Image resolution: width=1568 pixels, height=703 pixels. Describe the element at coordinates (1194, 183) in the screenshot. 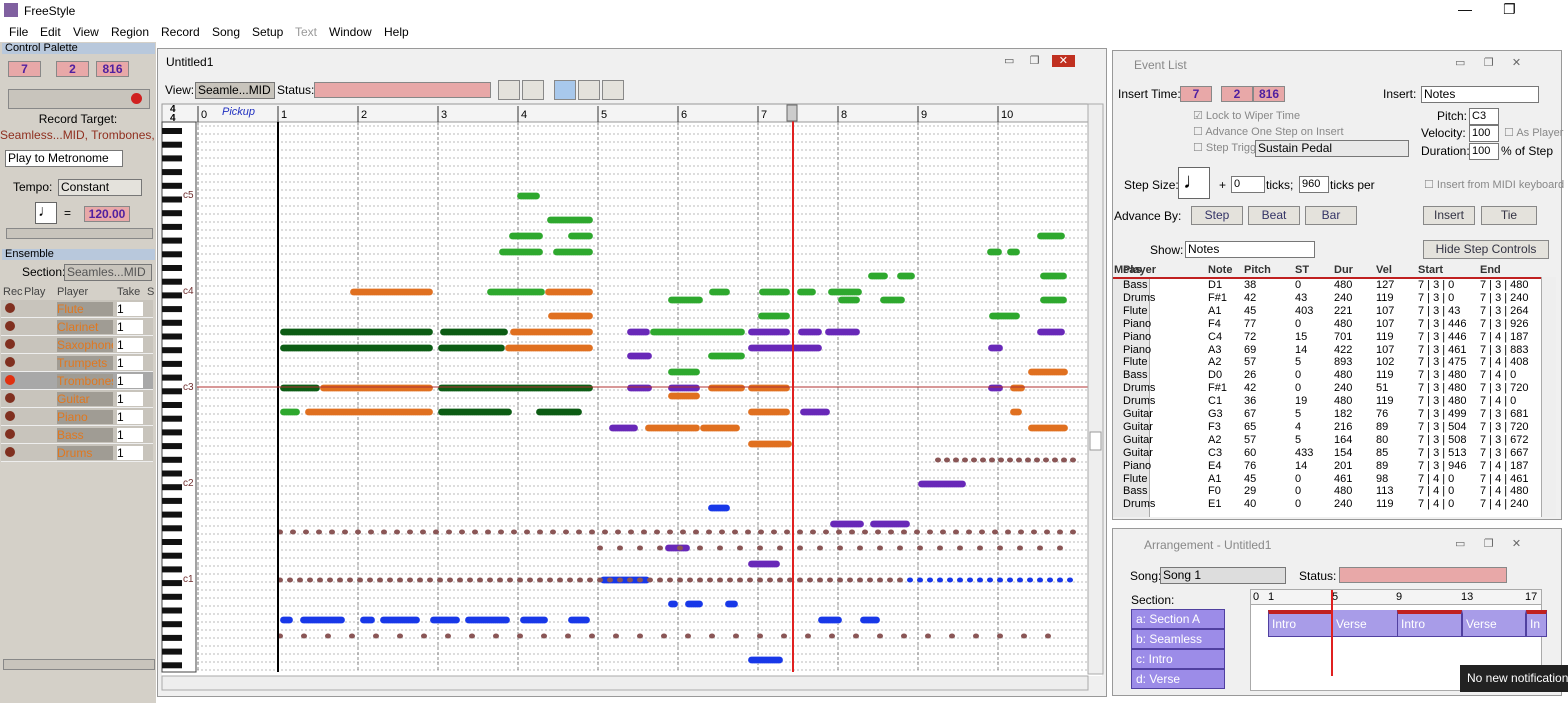

I see `note-icon: ♩` at that location.